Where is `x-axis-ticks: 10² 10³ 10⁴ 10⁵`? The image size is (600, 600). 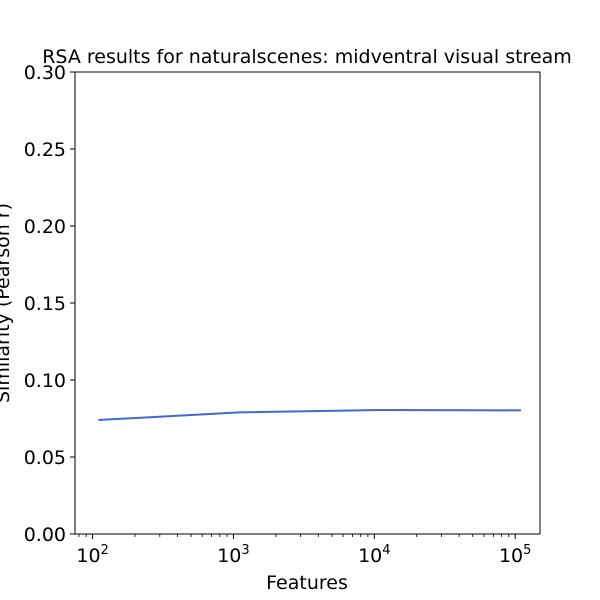 x-axis-ticks: 10² 10³ 10⁴ 10⁵ is located at coordinates (303, 550).